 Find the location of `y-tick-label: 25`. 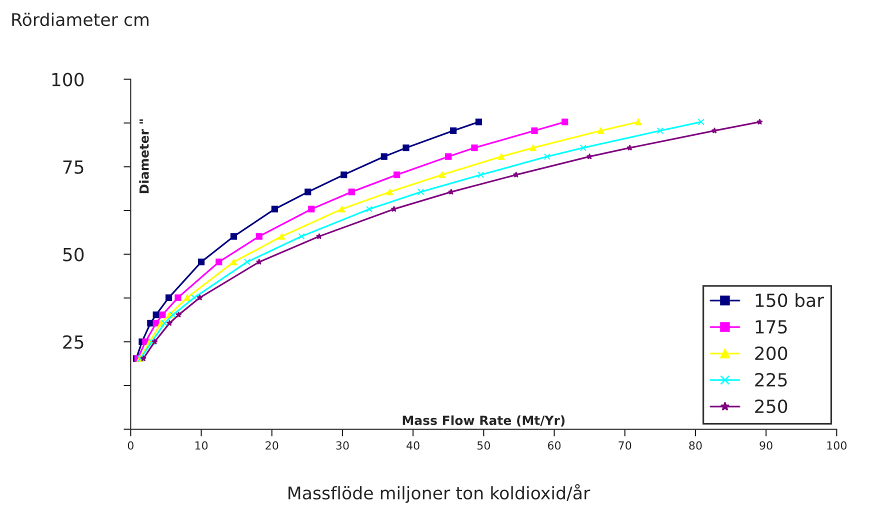

y-tick-label: 25 is located at coordinates (73, 342).